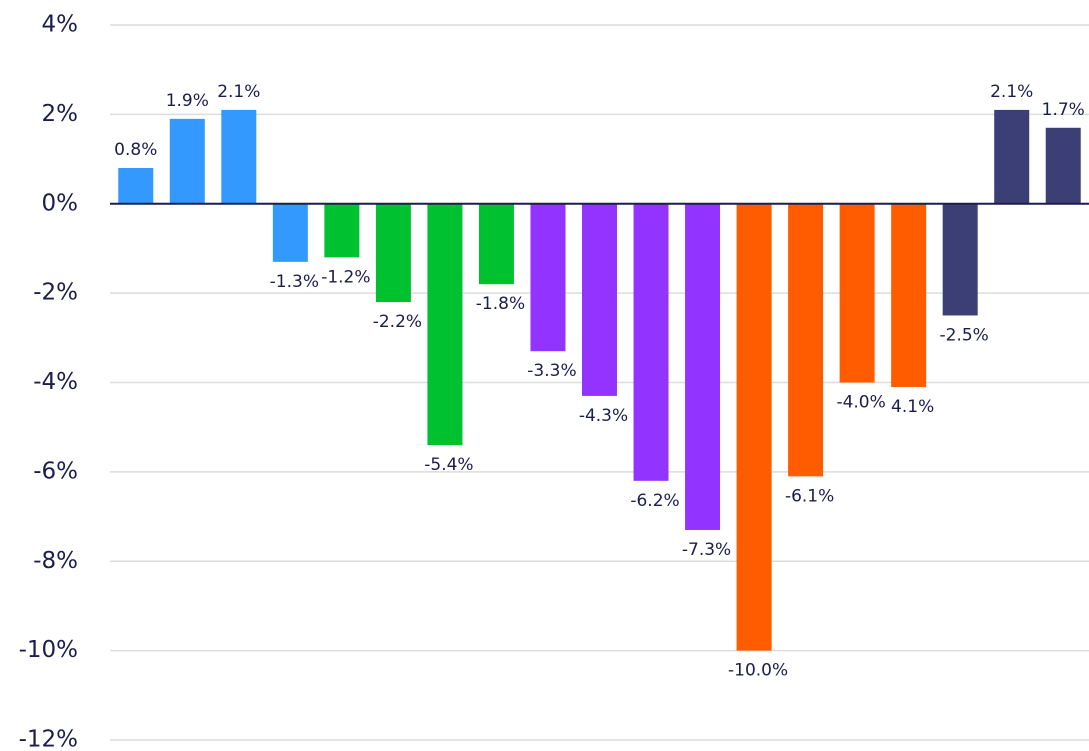 This screenshot has height=751, width=1089. I want to click on y-tick-label: 2%, so click(60, 114).